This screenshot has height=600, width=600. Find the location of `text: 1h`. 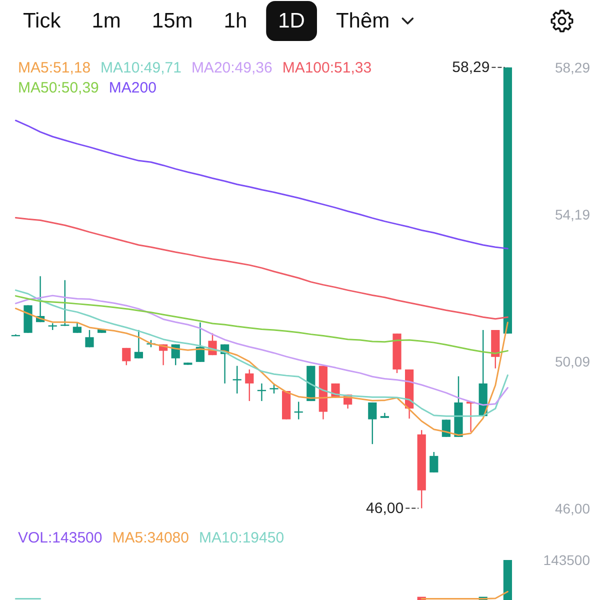

text: 1h is located at coordinates (236, 21).